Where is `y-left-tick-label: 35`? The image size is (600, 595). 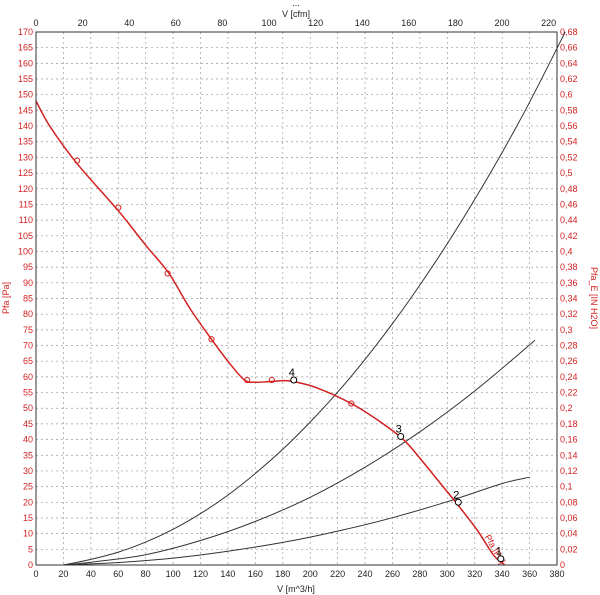
y-left-tick-label: 35 is located at coordinates (28, 455).